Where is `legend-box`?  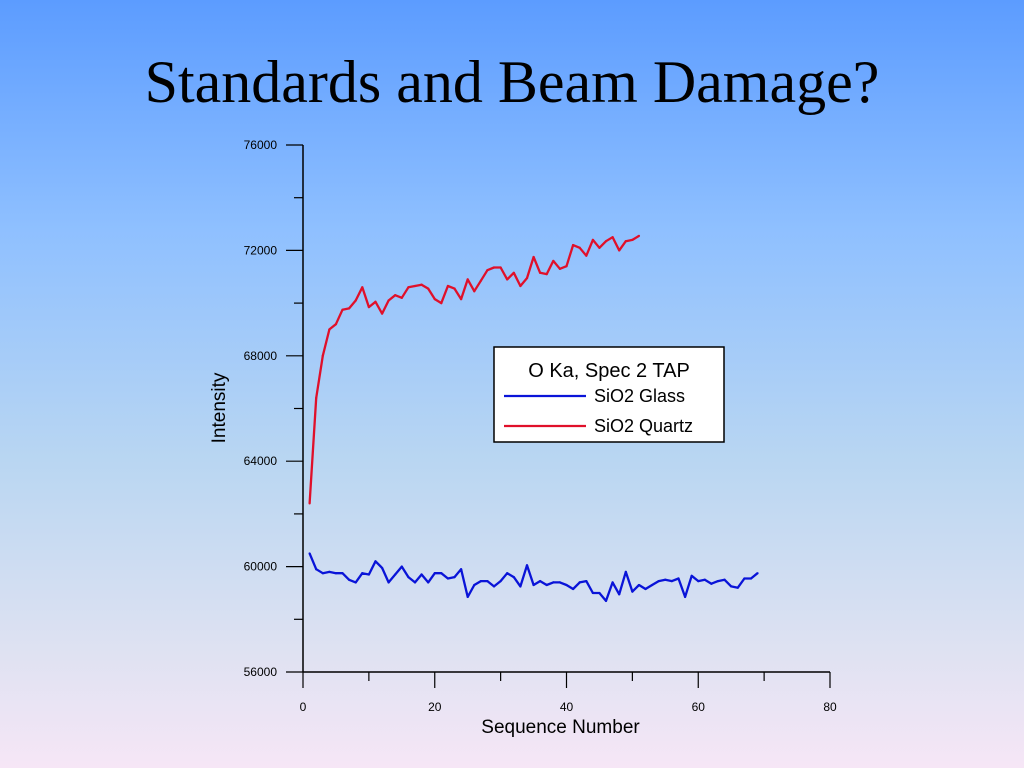
legend-box is located at coordinates (609, 394).